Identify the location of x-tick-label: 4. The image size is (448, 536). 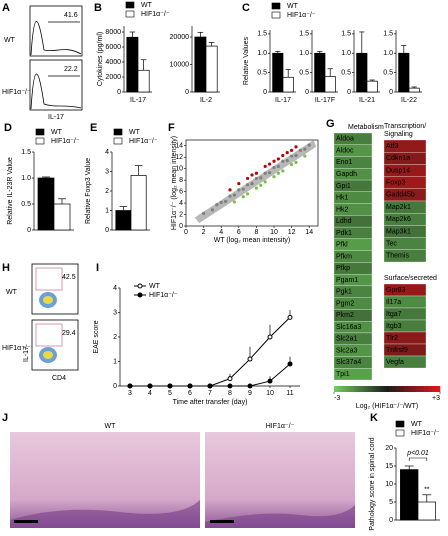
(150, 393).